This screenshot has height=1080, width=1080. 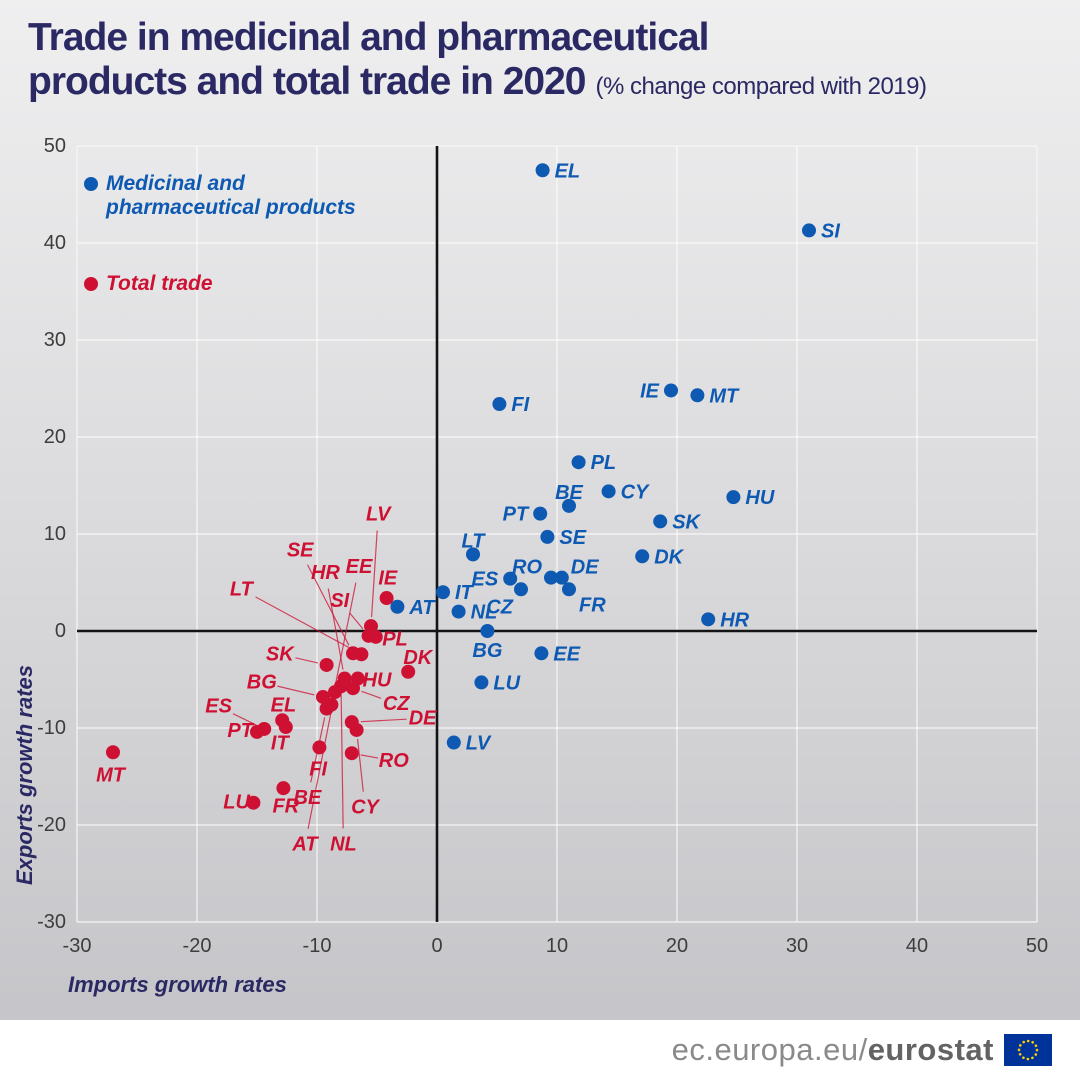 I want to click on label-pharma-IT: IT, so click(x=465, y=593).